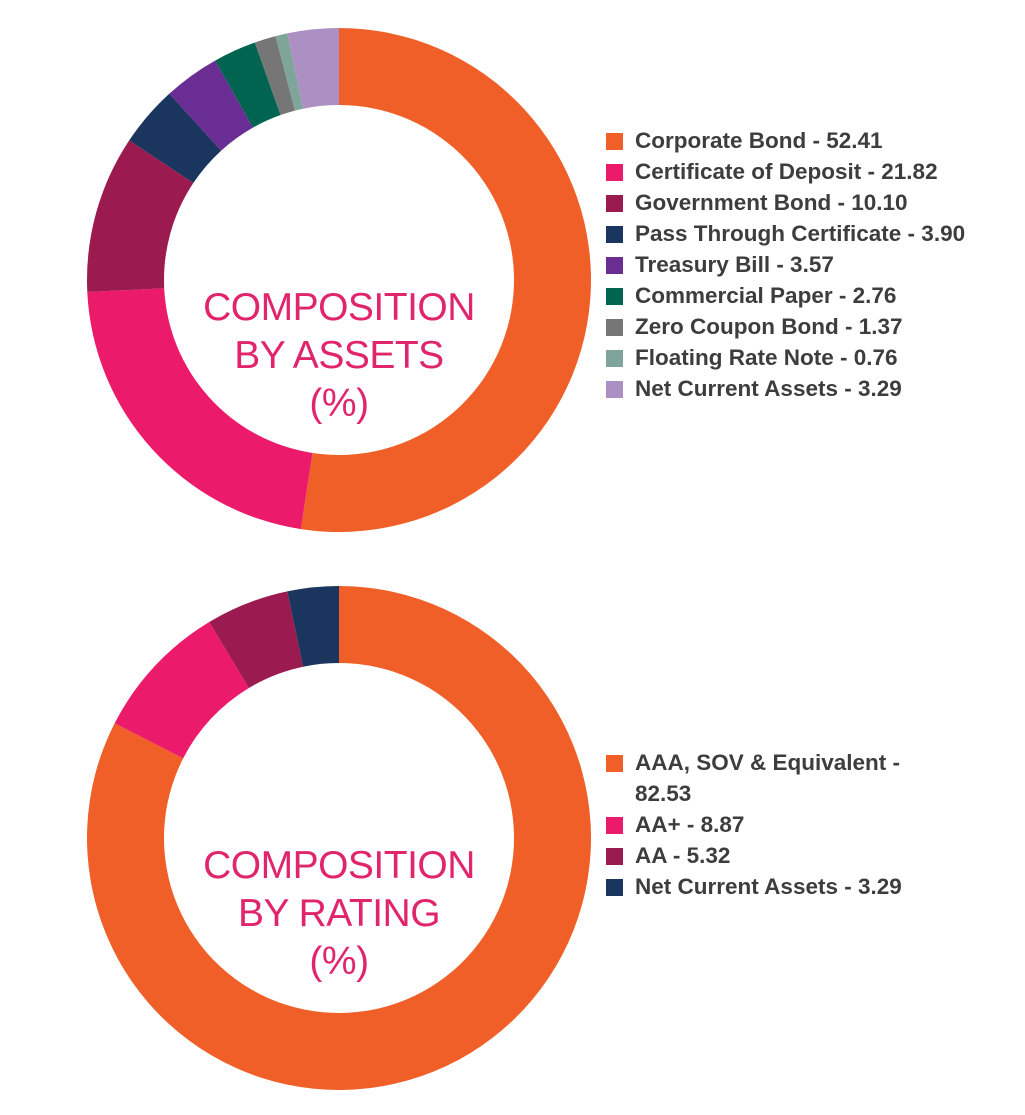 The height and width of the screenshot is (1115, 1025). What do you see at coordinates (445, 280) in the screenshot?
I see `assets-slice-corporate-bond` at bounding box center [445, 280].